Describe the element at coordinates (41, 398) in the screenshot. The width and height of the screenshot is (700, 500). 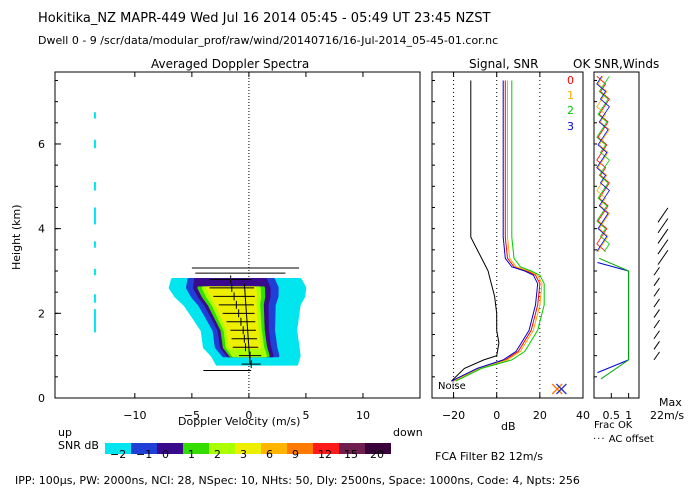
I see `y-tick-label: 0` at that location.